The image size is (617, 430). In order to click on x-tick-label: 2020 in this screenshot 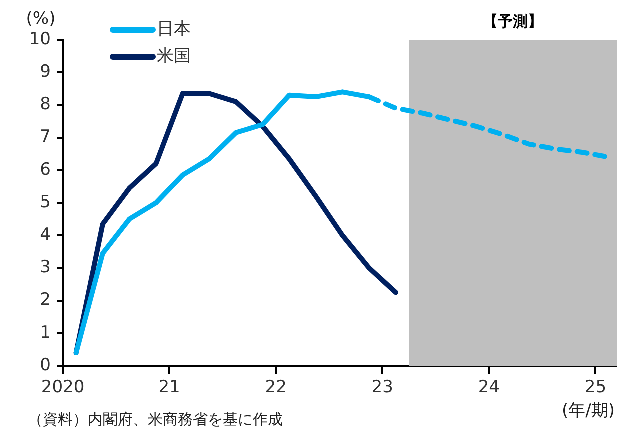, I will do `click(63, 388)`.